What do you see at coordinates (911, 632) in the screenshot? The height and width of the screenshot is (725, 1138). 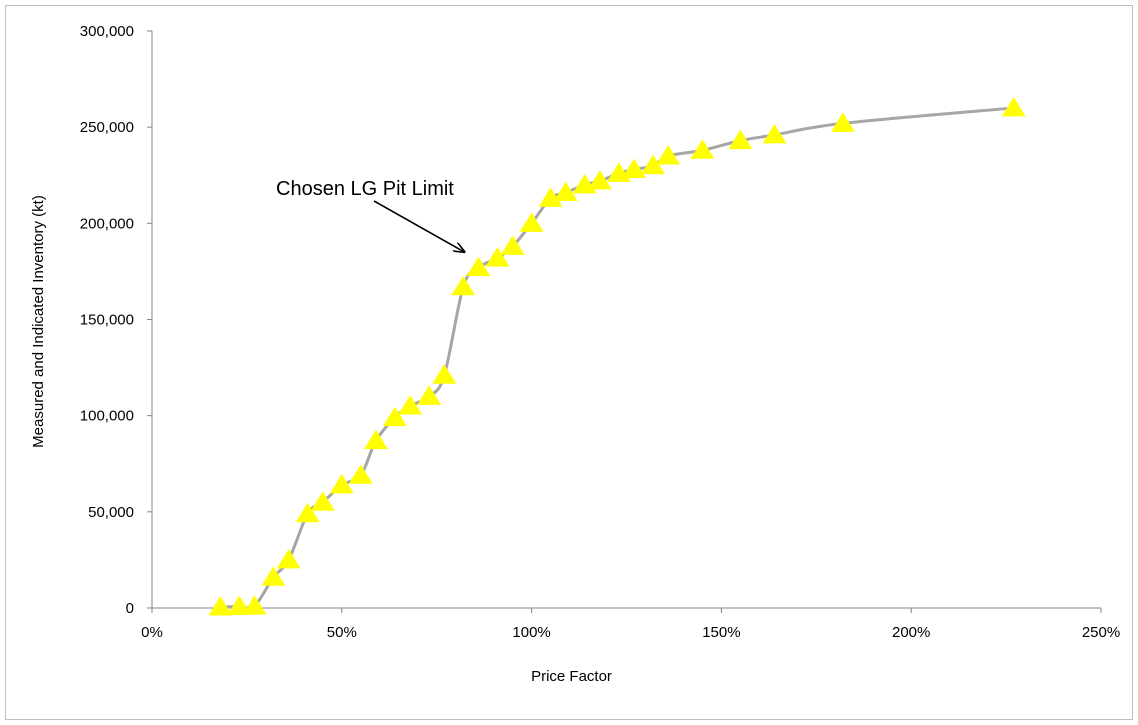 I see `x-tick-label: 200%` at bounding box center [911, 632].